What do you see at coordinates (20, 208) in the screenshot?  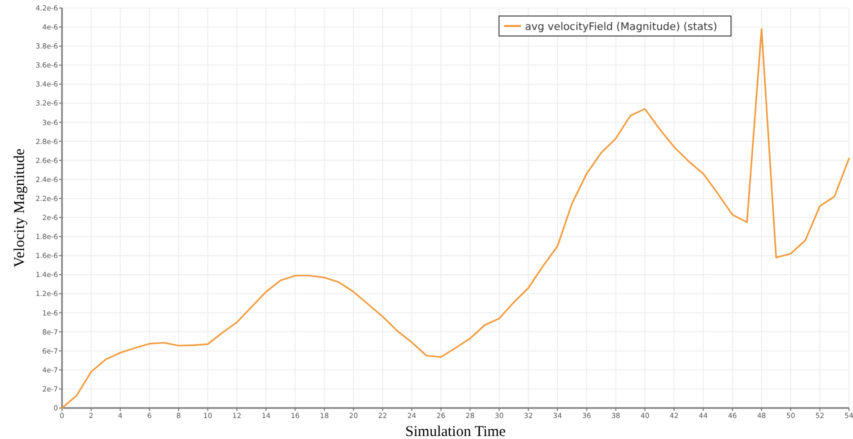 I see `y-axis-title: Velocity Magnitude` at bounding box center [20, 208].